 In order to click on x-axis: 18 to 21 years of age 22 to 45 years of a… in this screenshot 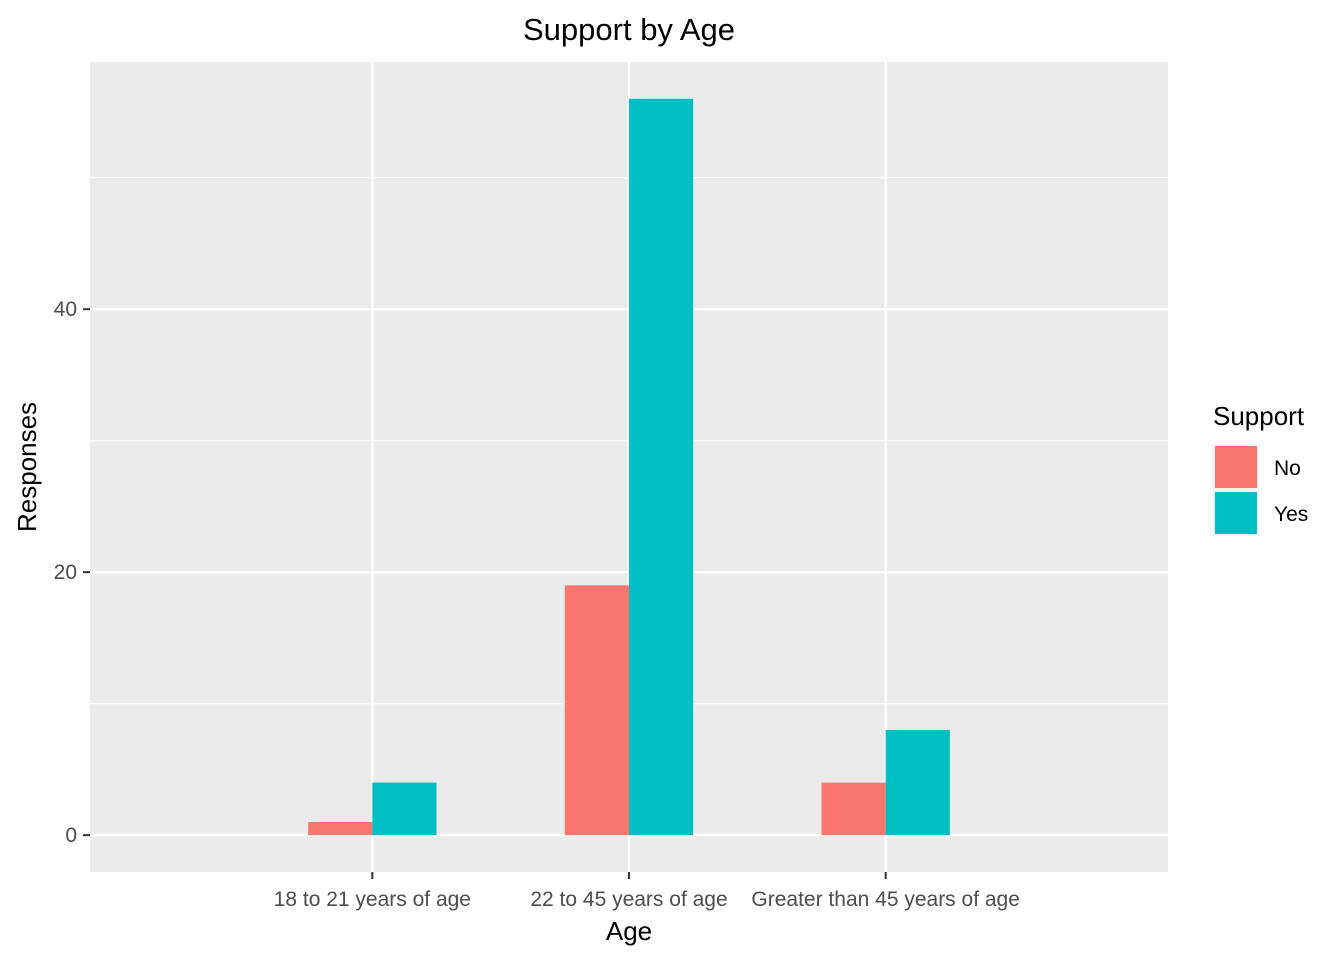, I will do `click(647, 891)`.